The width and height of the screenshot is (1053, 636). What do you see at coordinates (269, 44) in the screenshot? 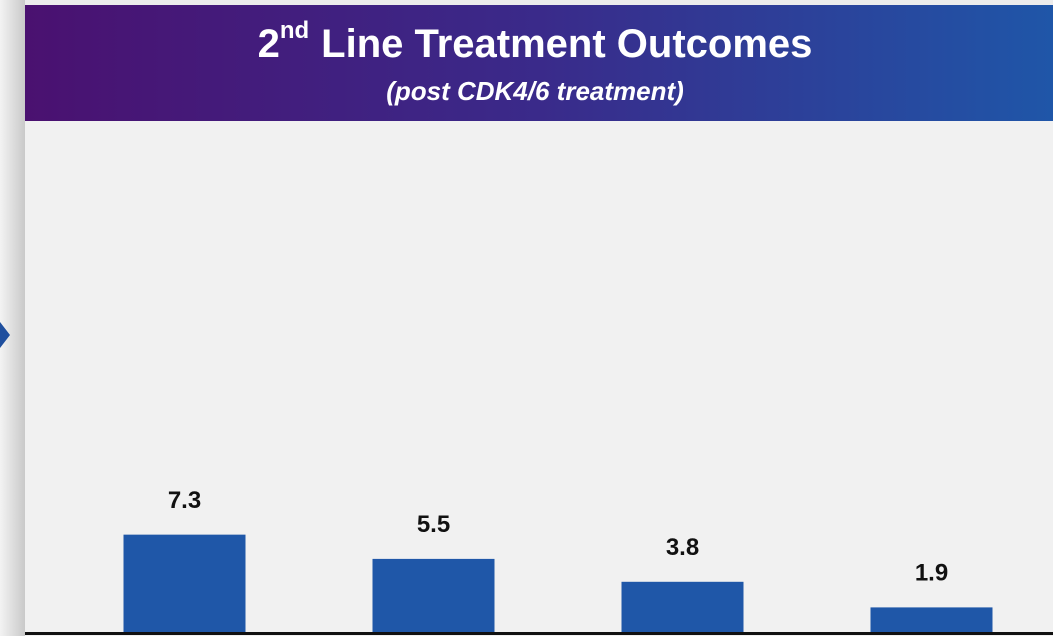
I see `title-number: 2` at bounding box center [269, 44].